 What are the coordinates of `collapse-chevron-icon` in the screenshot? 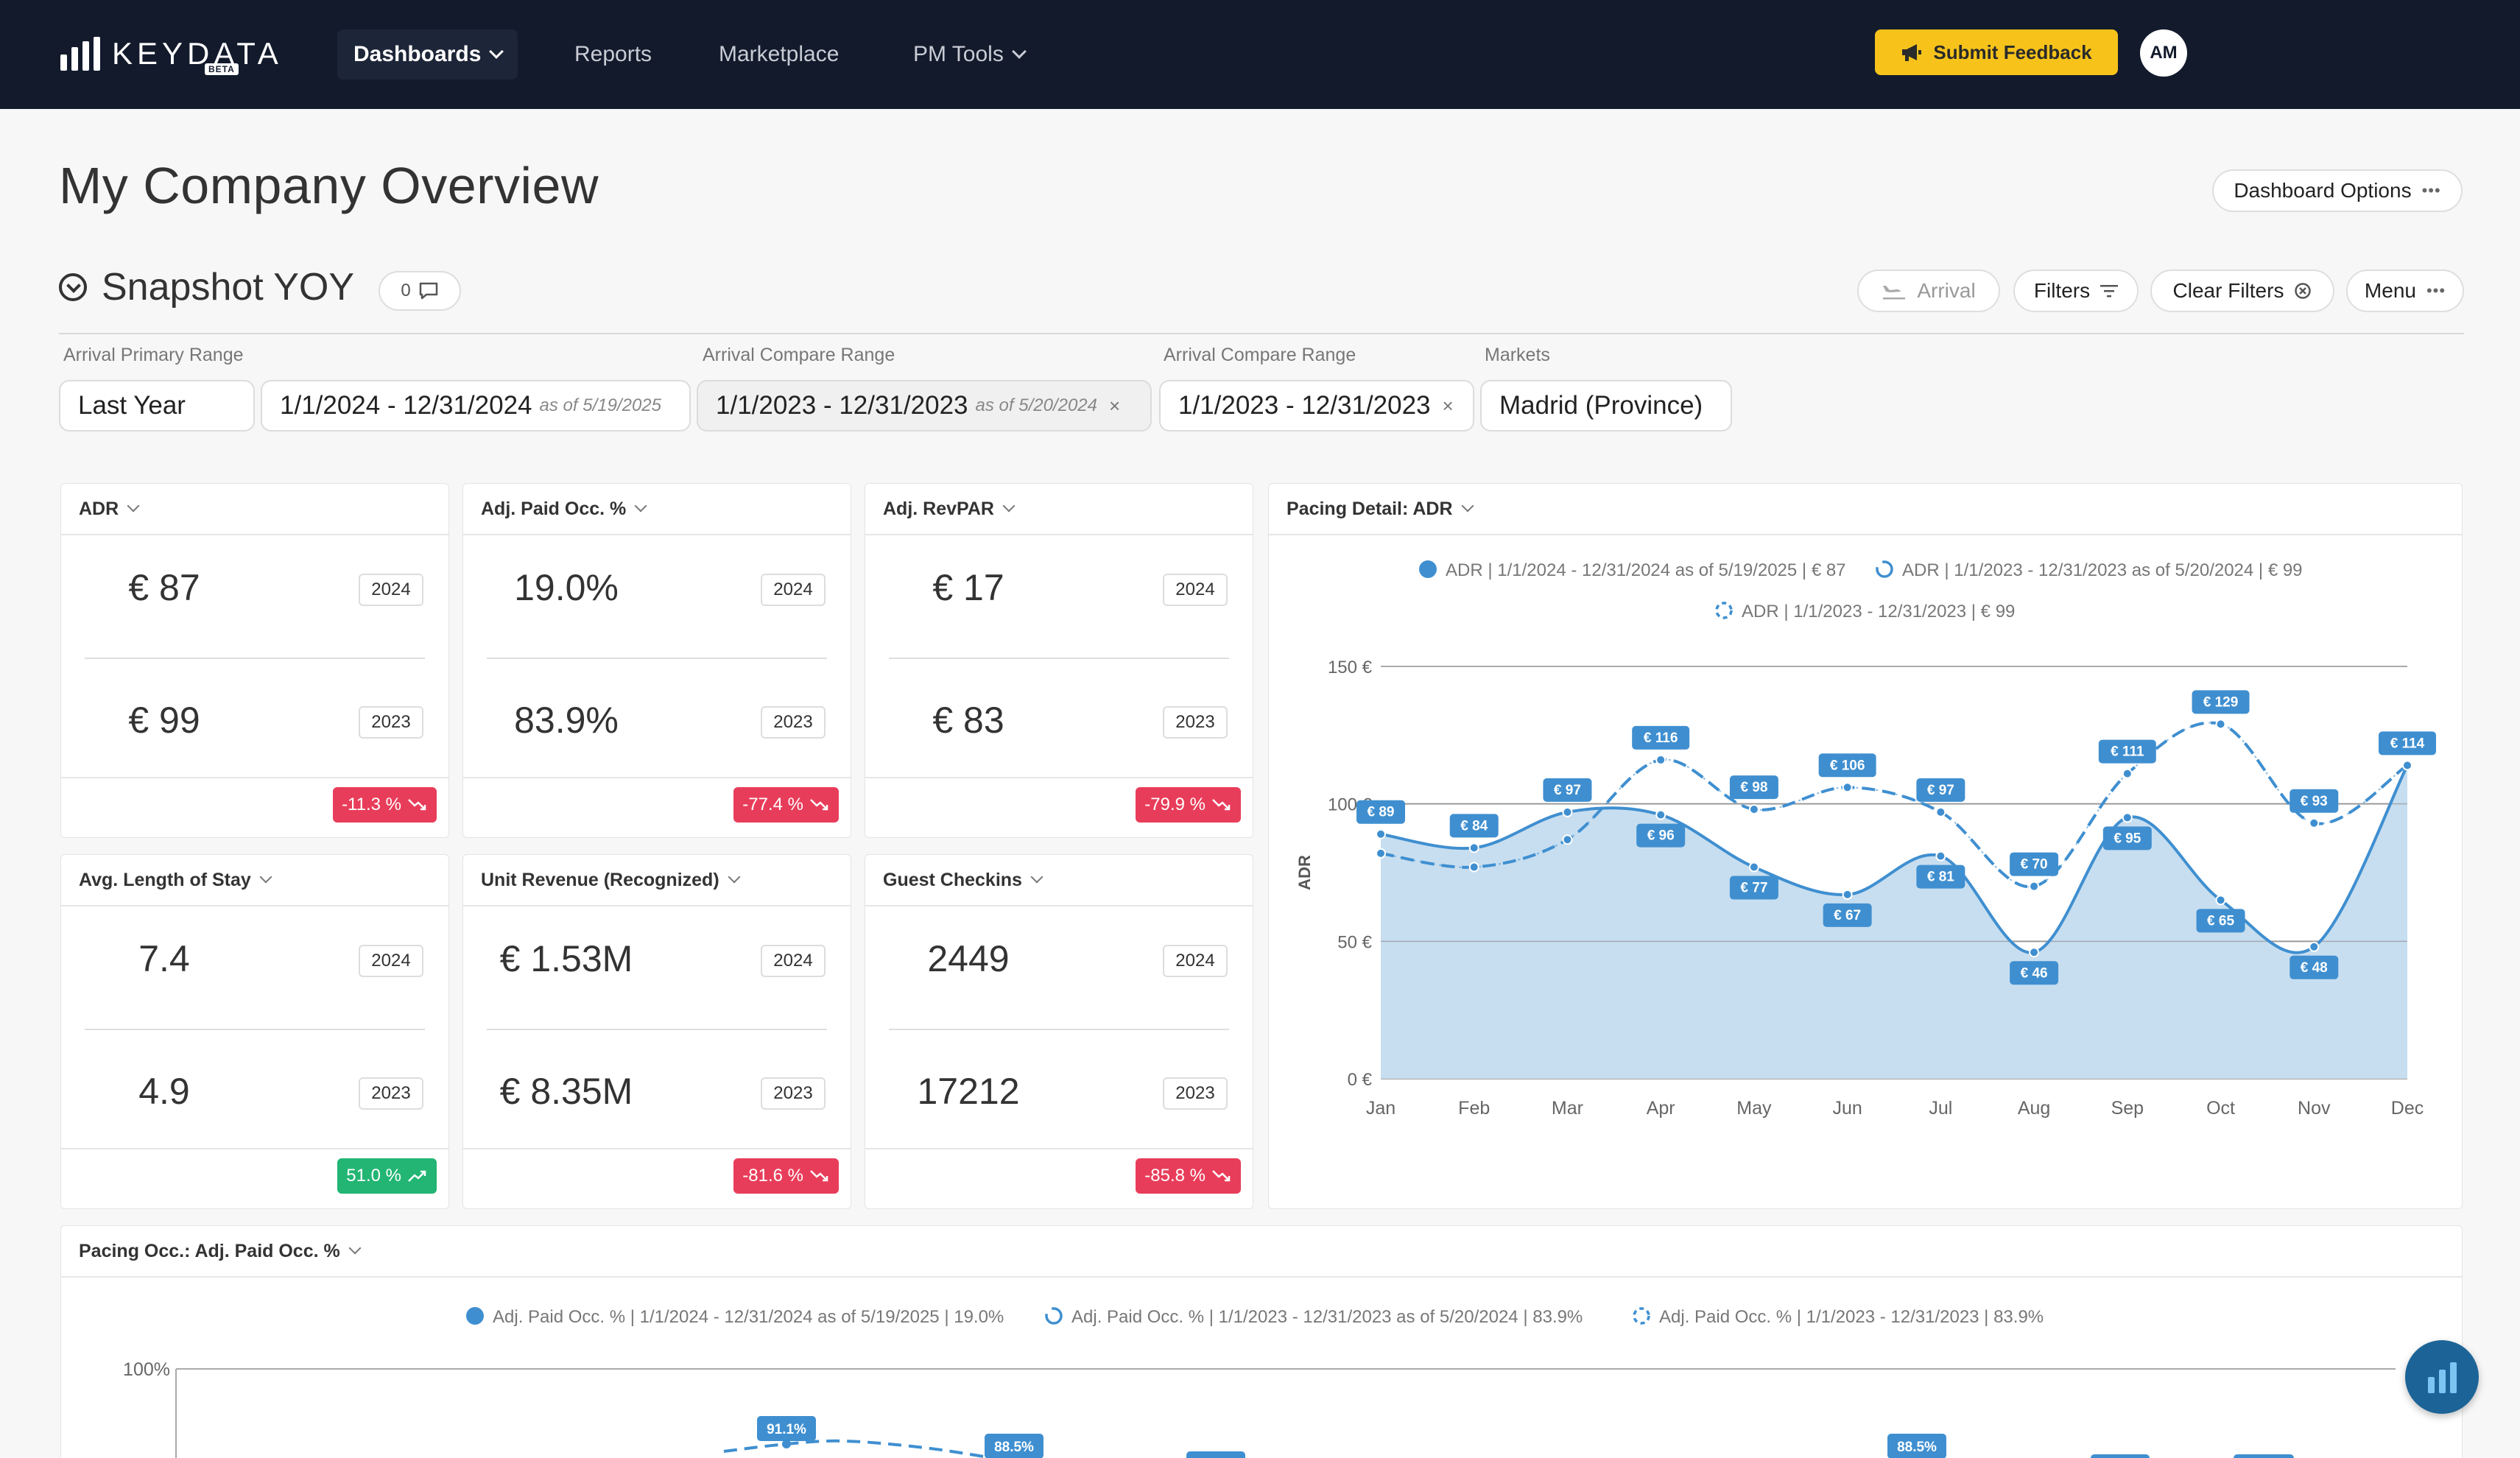 It's located at (73, 287).